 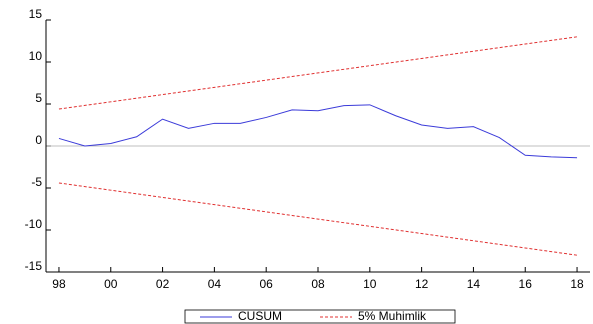 What do you see at coordinates (260, 316) in the screenshot?
I see `legend-label: CUSUM` at bounding box center [260, 316].